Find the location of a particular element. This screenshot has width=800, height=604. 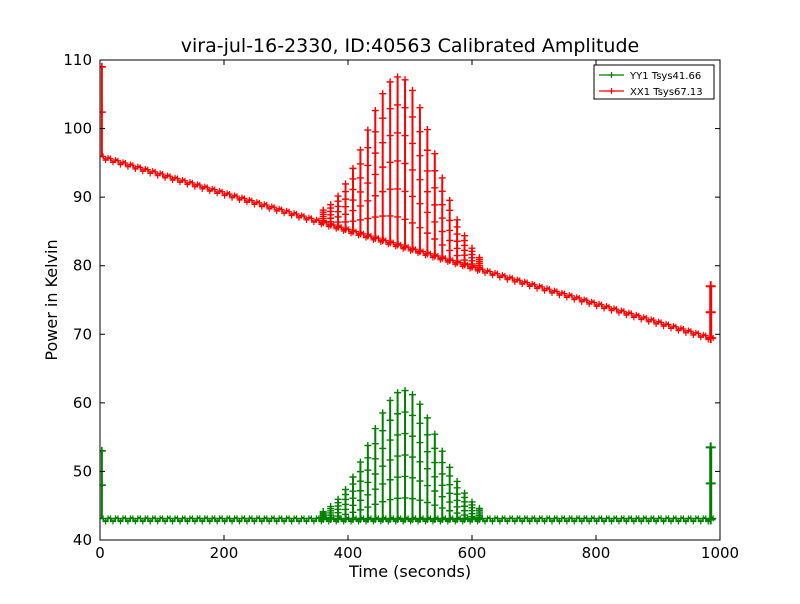

y-tick-label: 100 is located at coordinates (77, 129).